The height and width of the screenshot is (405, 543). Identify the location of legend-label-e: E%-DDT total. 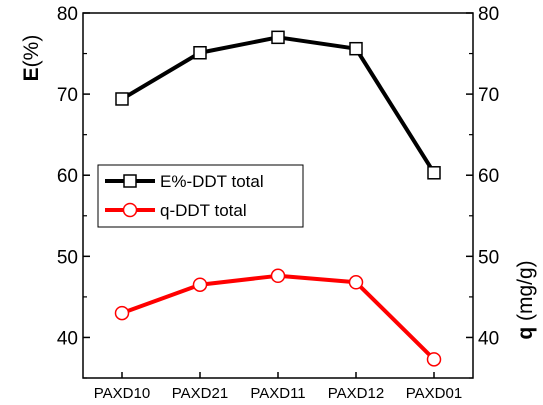
(212, 181).